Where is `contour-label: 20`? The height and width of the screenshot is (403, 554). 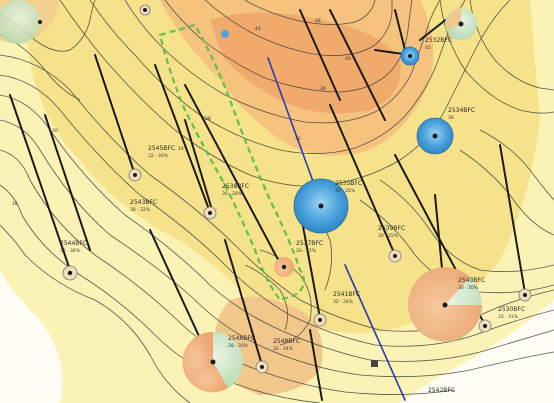 contour-label: 20 is located at coordinates (55, 131).